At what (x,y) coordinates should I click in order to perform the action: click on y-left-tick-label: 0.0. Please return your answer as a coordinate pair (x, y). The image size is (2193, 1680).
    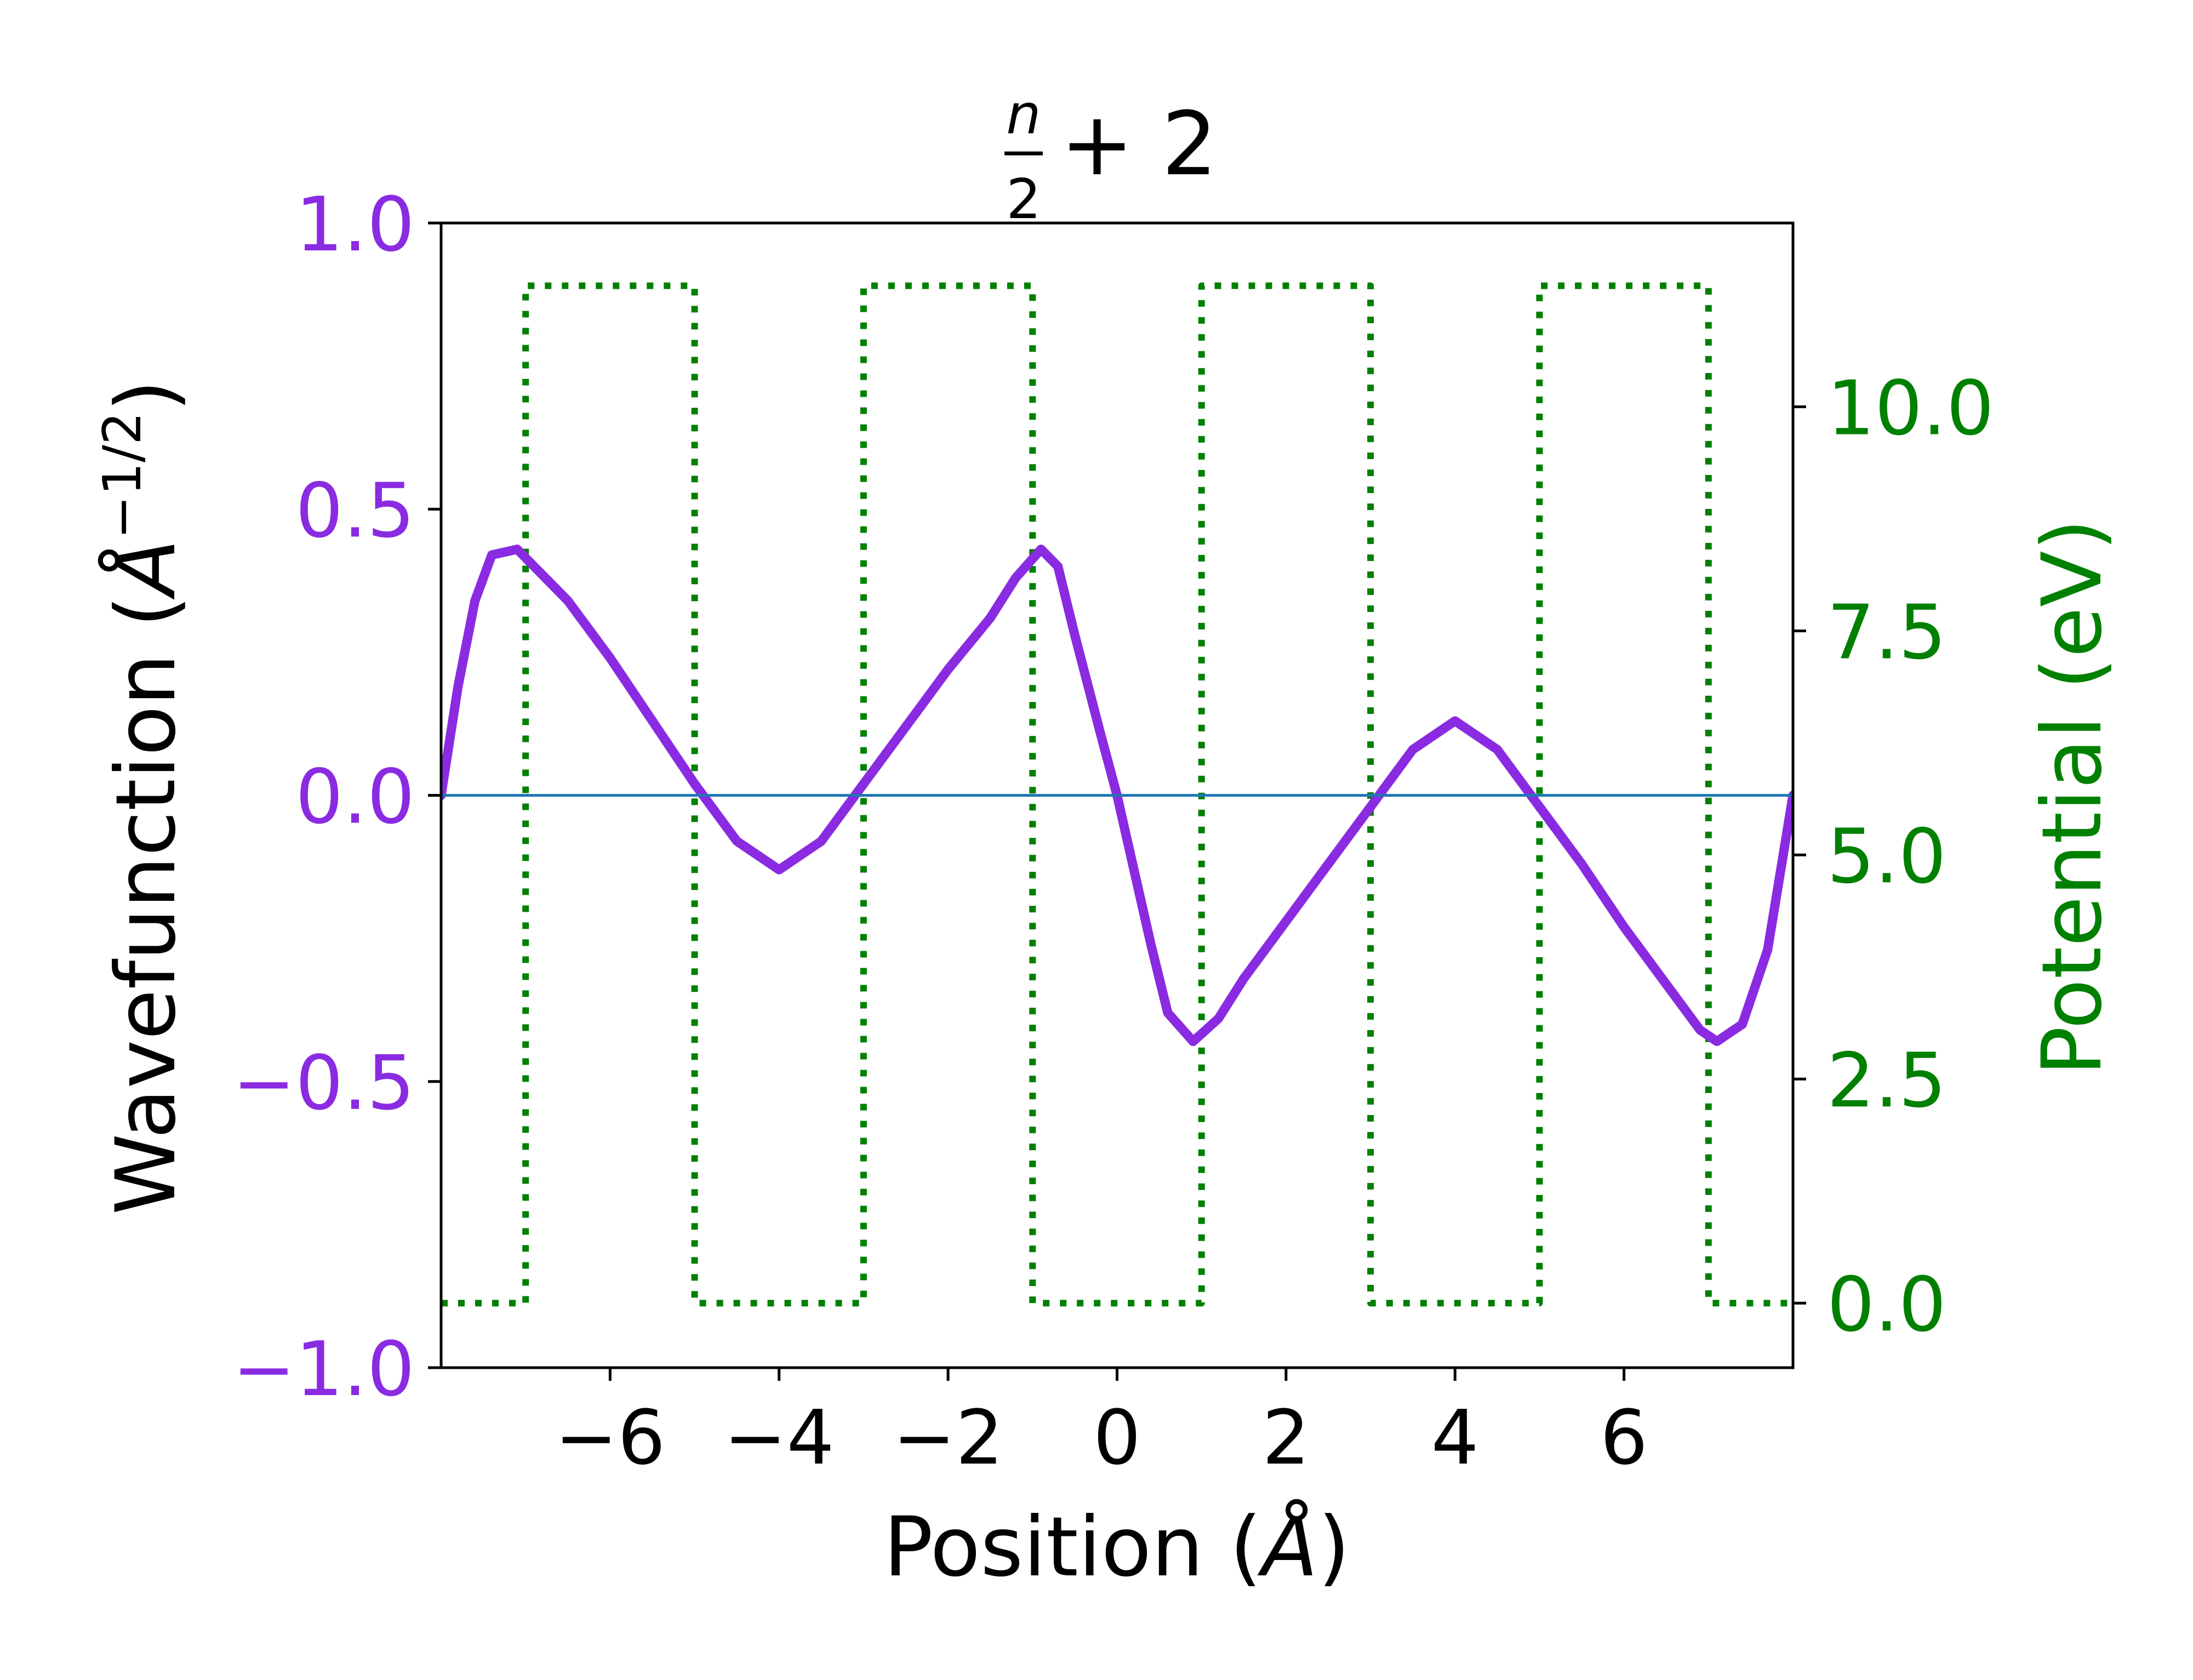
    Looking at the image, I should click on (355, 797).